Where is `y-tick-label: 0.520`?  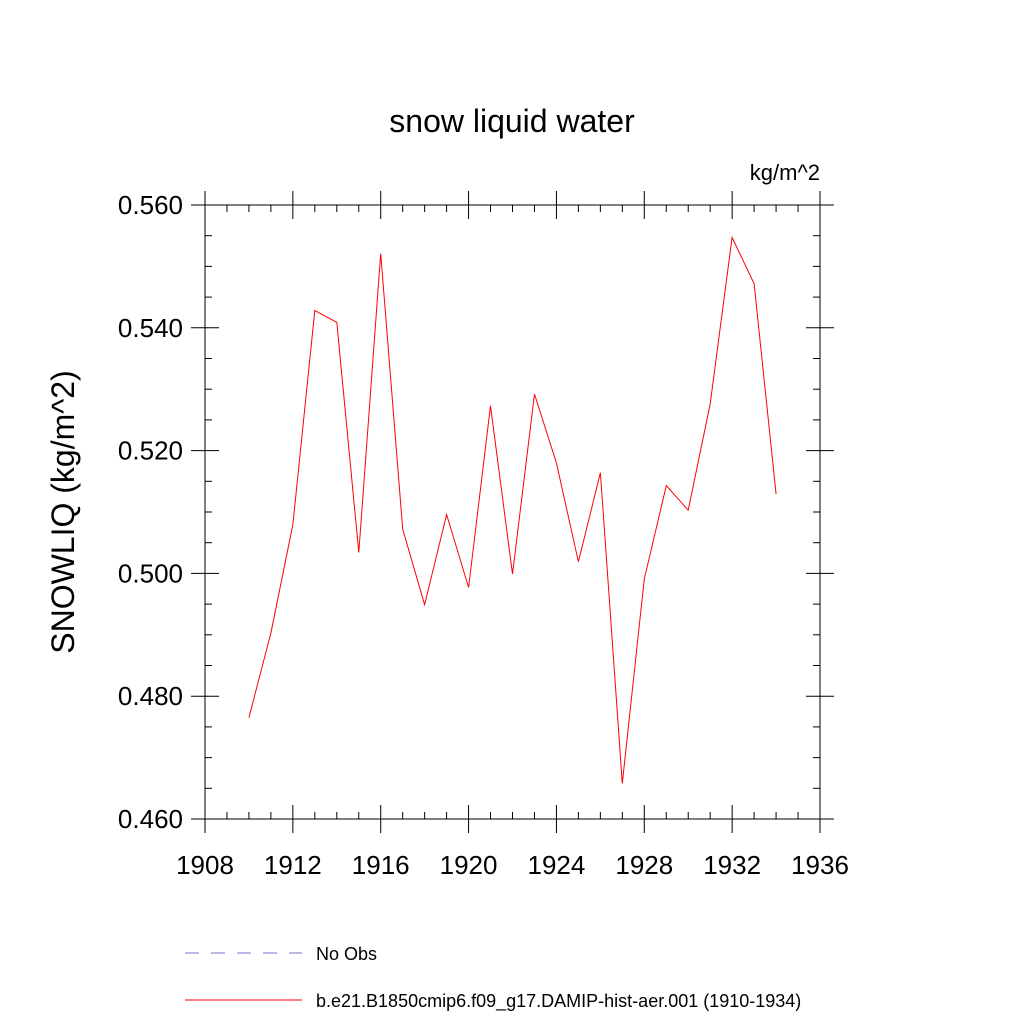 y-tick-label: 0.520 is located at coordinates (150, 451).